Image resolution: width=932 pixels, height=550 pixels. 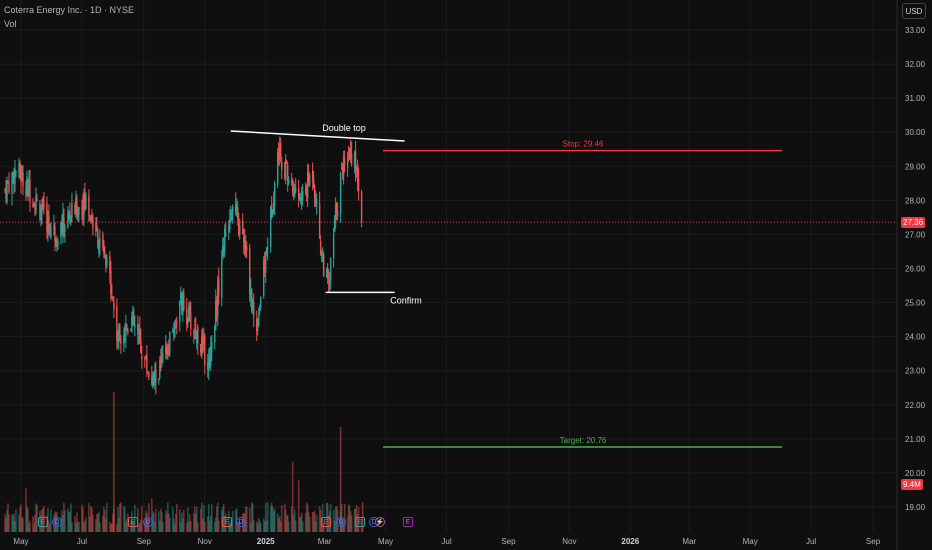 What do you see at coordinates (915, 64) in the screenshot?
I see `price-tick-label: 32.00` at bounding box center [915, 64].